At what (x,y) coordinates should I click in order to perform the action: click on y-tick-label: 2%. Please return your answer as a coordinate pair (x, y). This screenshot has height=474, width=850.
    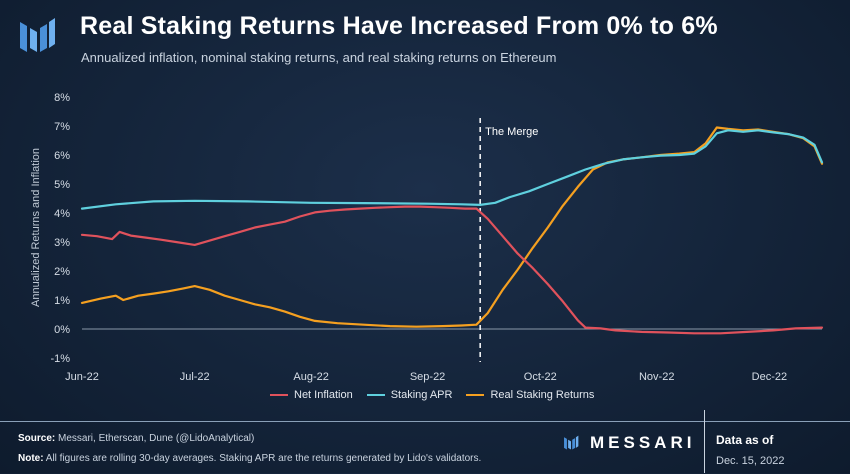
    Looking at the image, I should click on (62, 272).